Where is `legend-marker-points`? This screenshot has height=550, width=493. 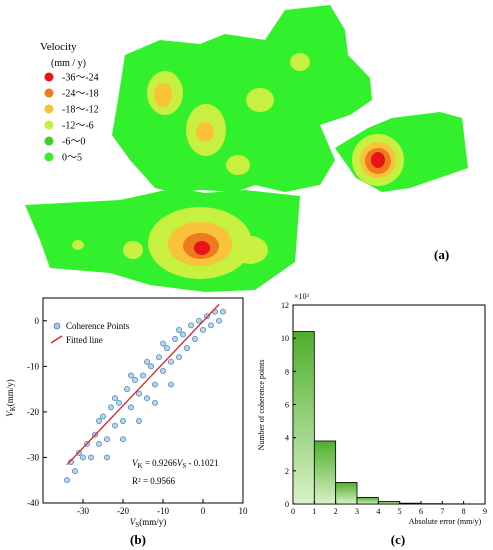
legend-marker-points is located at coordinates (57, 326).